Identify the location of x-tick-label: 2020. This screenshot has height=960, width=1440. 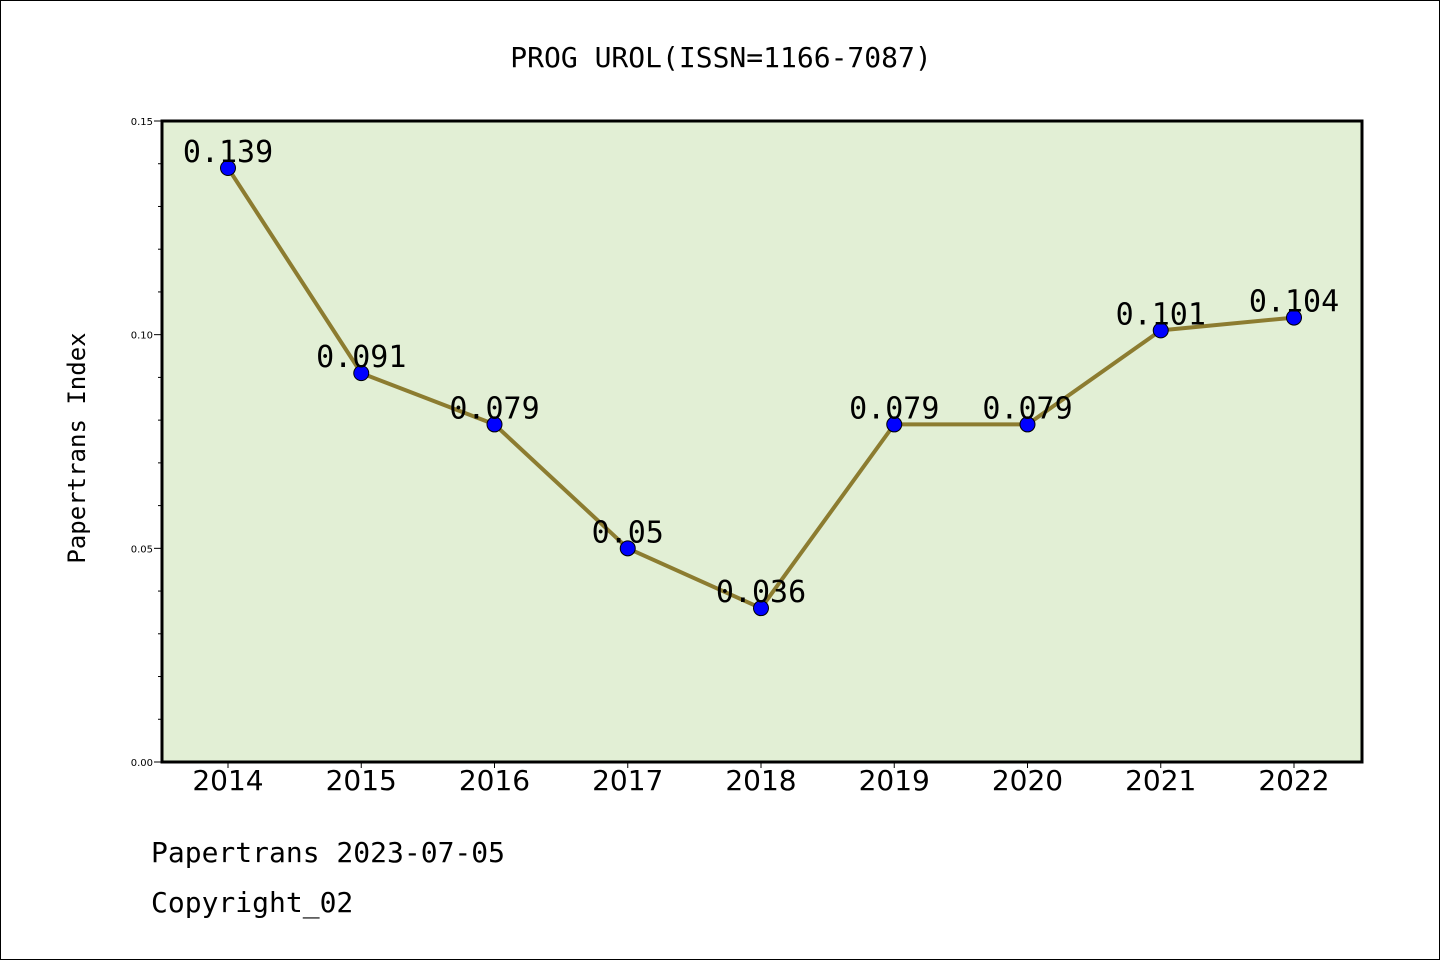
(1027, 780).